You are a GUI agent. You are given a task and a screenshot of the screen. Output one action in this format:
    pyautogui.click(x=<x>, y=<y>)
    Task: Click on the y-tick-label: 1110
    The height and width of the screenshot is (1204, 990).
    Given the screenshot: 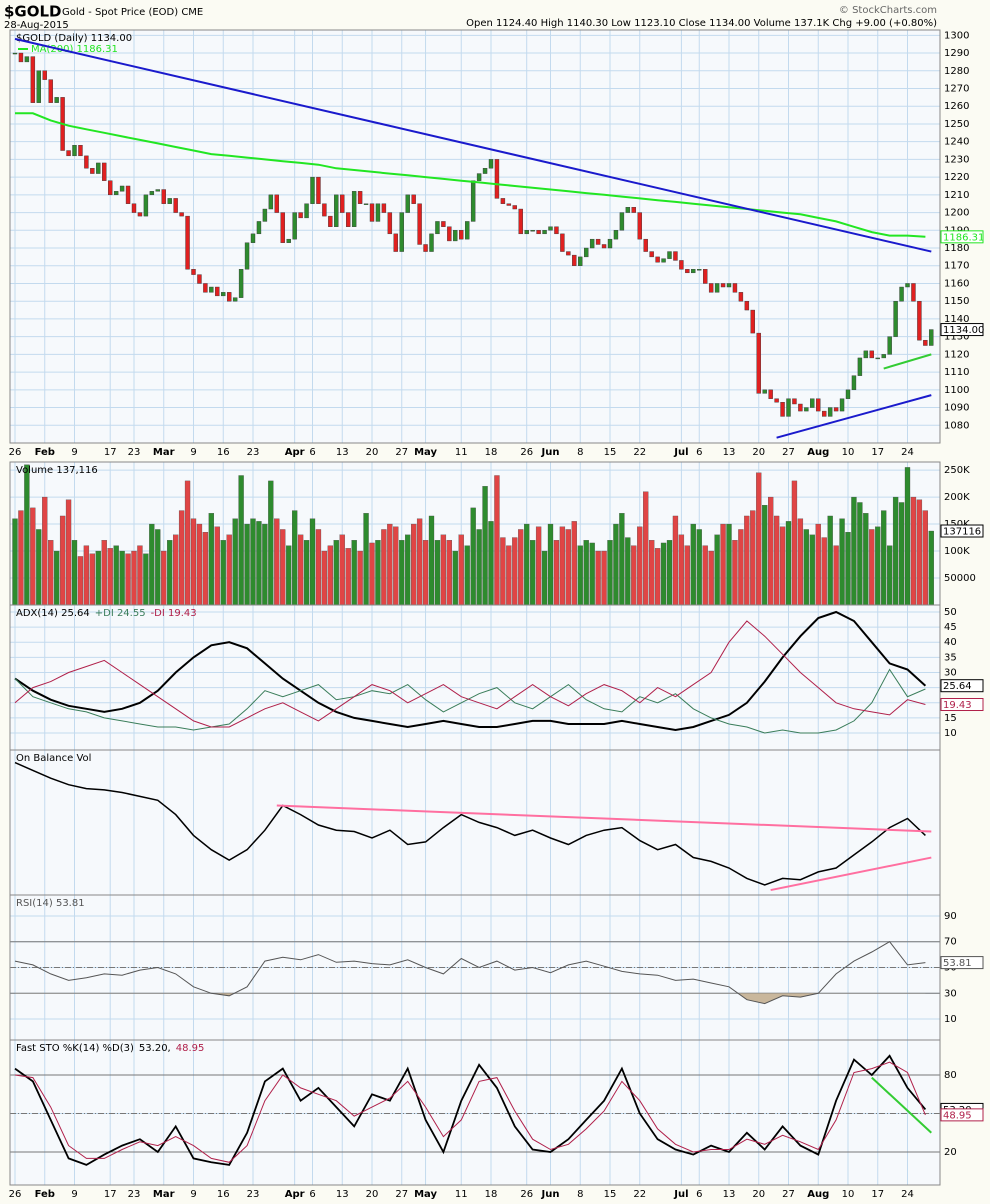 What is the action you would take?
    pyautogui.click(x=956, y=372)
    